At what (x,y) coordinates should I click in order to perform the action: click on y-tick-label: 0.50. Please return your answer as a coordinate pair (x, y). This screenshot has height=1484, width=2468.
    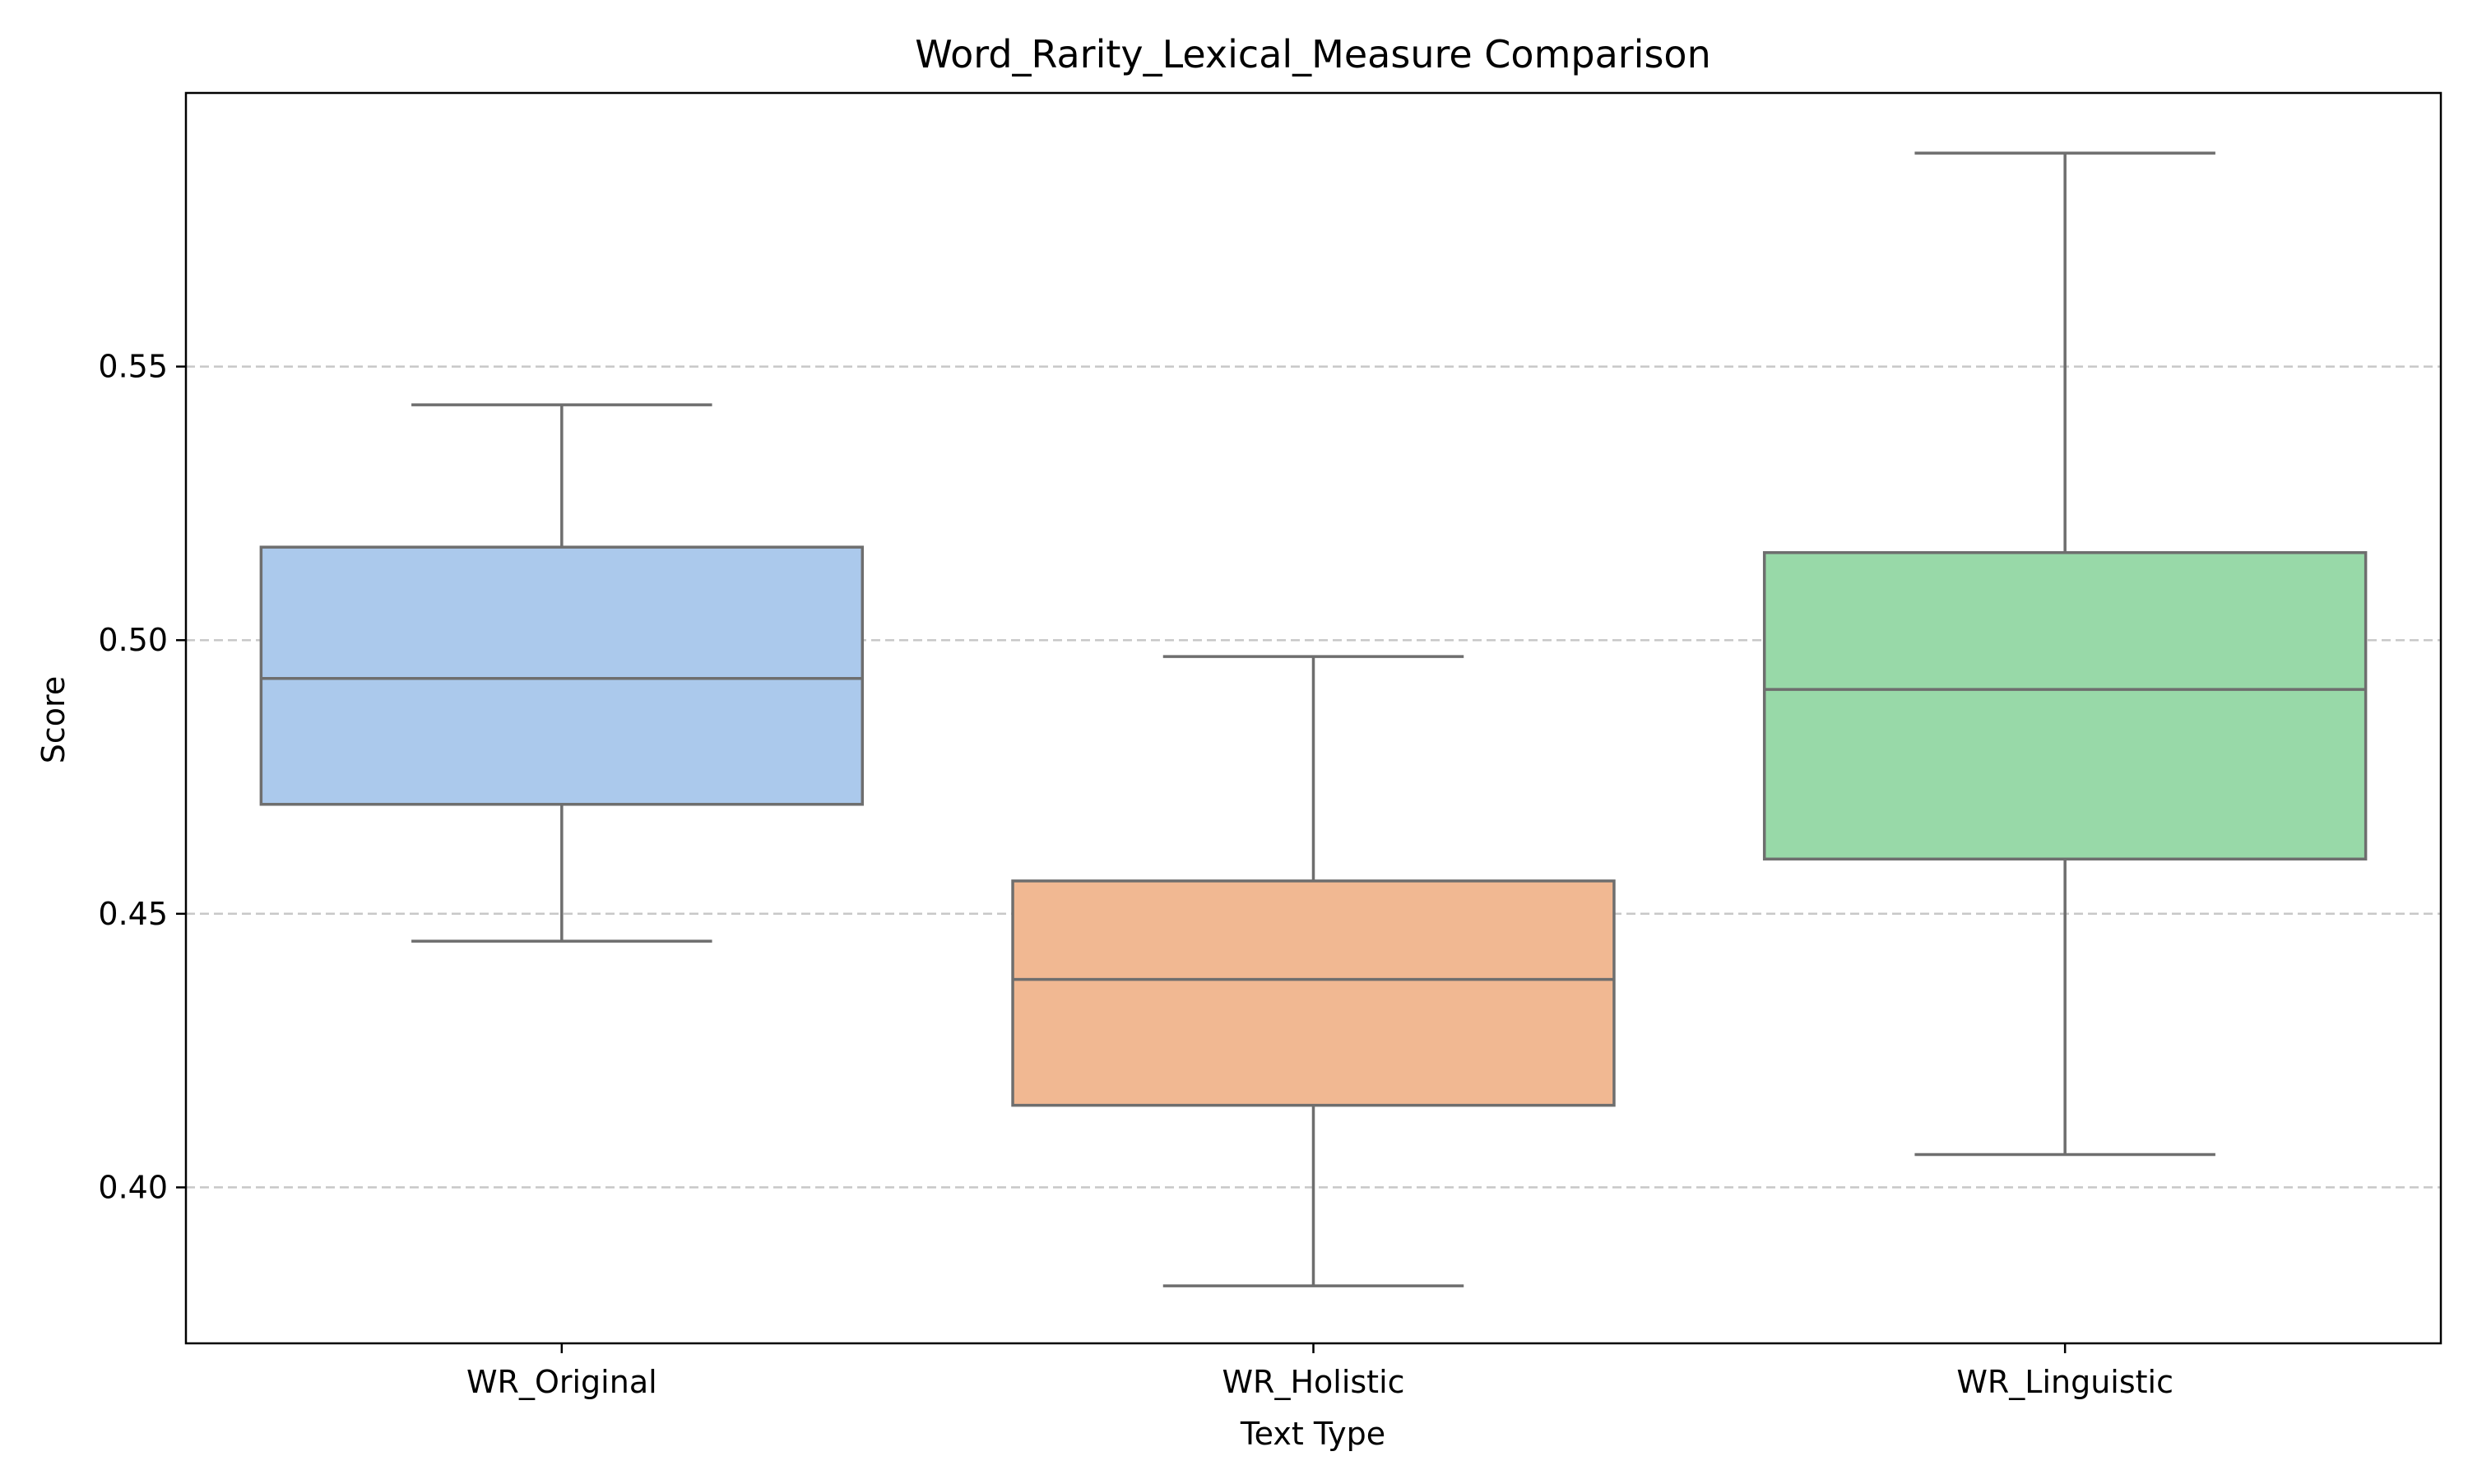
    Looking at the image, I should click on (133, 640).